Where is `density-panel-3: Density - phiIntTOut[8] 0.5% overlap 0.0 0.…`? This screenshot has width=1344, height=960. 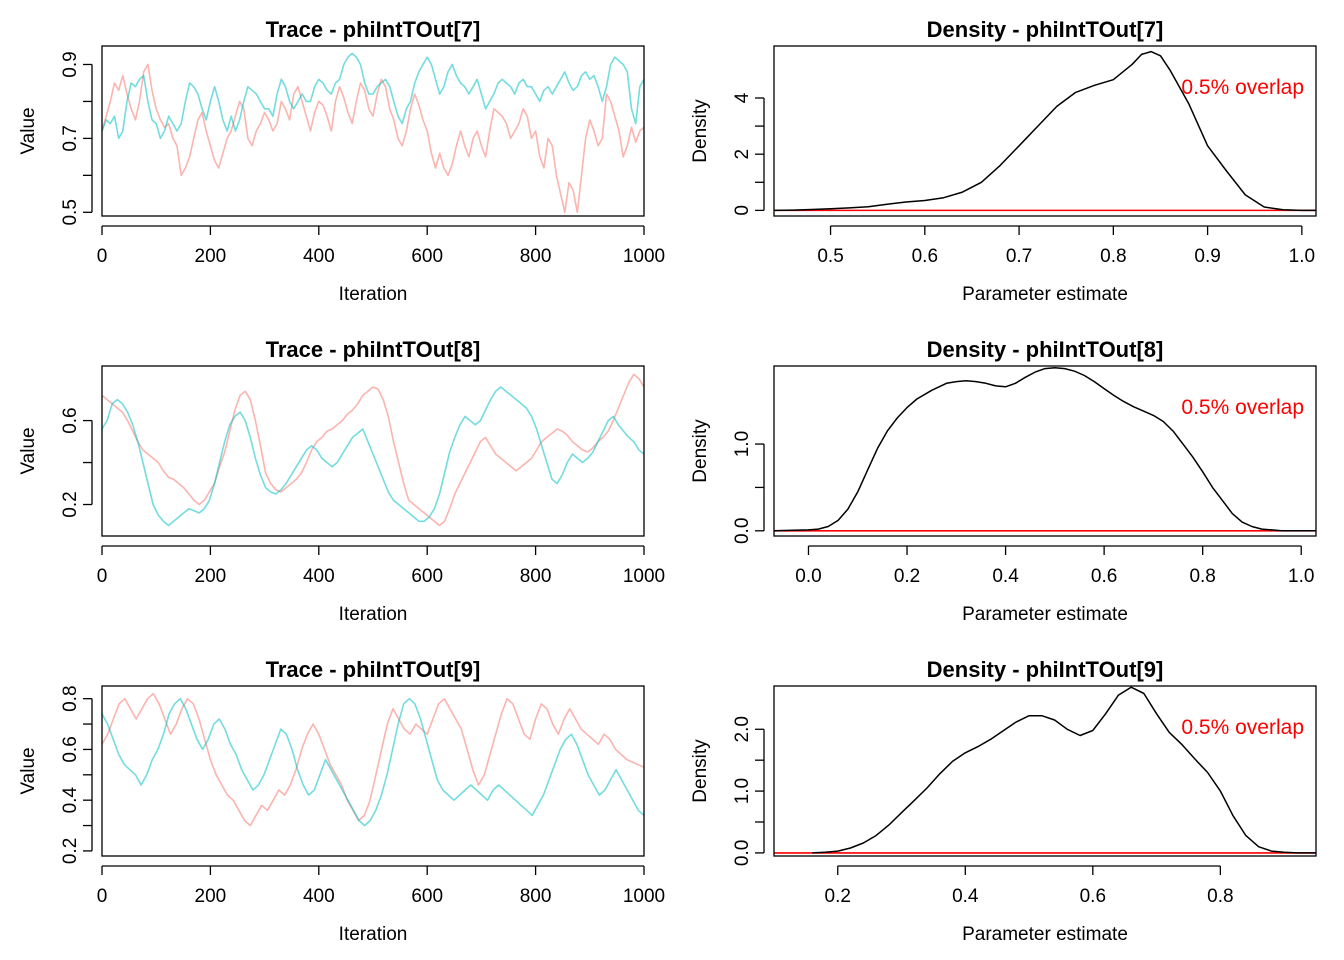
density-panel-3: Density - phiIntTOut[8] 0.5% overlap 0.0 0.… is located at coordinates (1003, 481).